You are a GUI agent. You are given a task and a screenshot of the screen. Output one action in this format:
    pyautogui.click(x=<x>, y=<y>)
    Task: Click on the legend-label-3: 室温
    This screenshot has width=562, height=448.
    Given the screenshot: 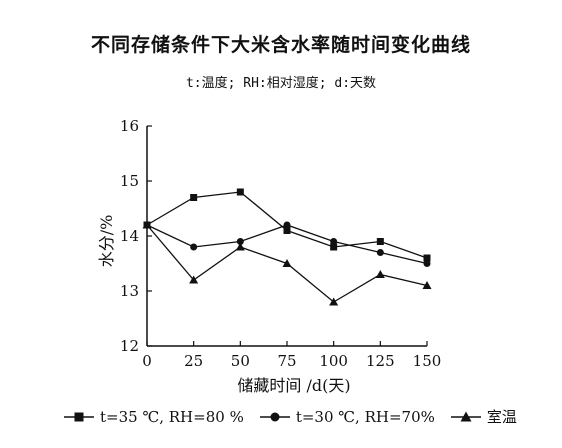 What is the action you would take?
    pyautogui.click(x=501, y=417)
    